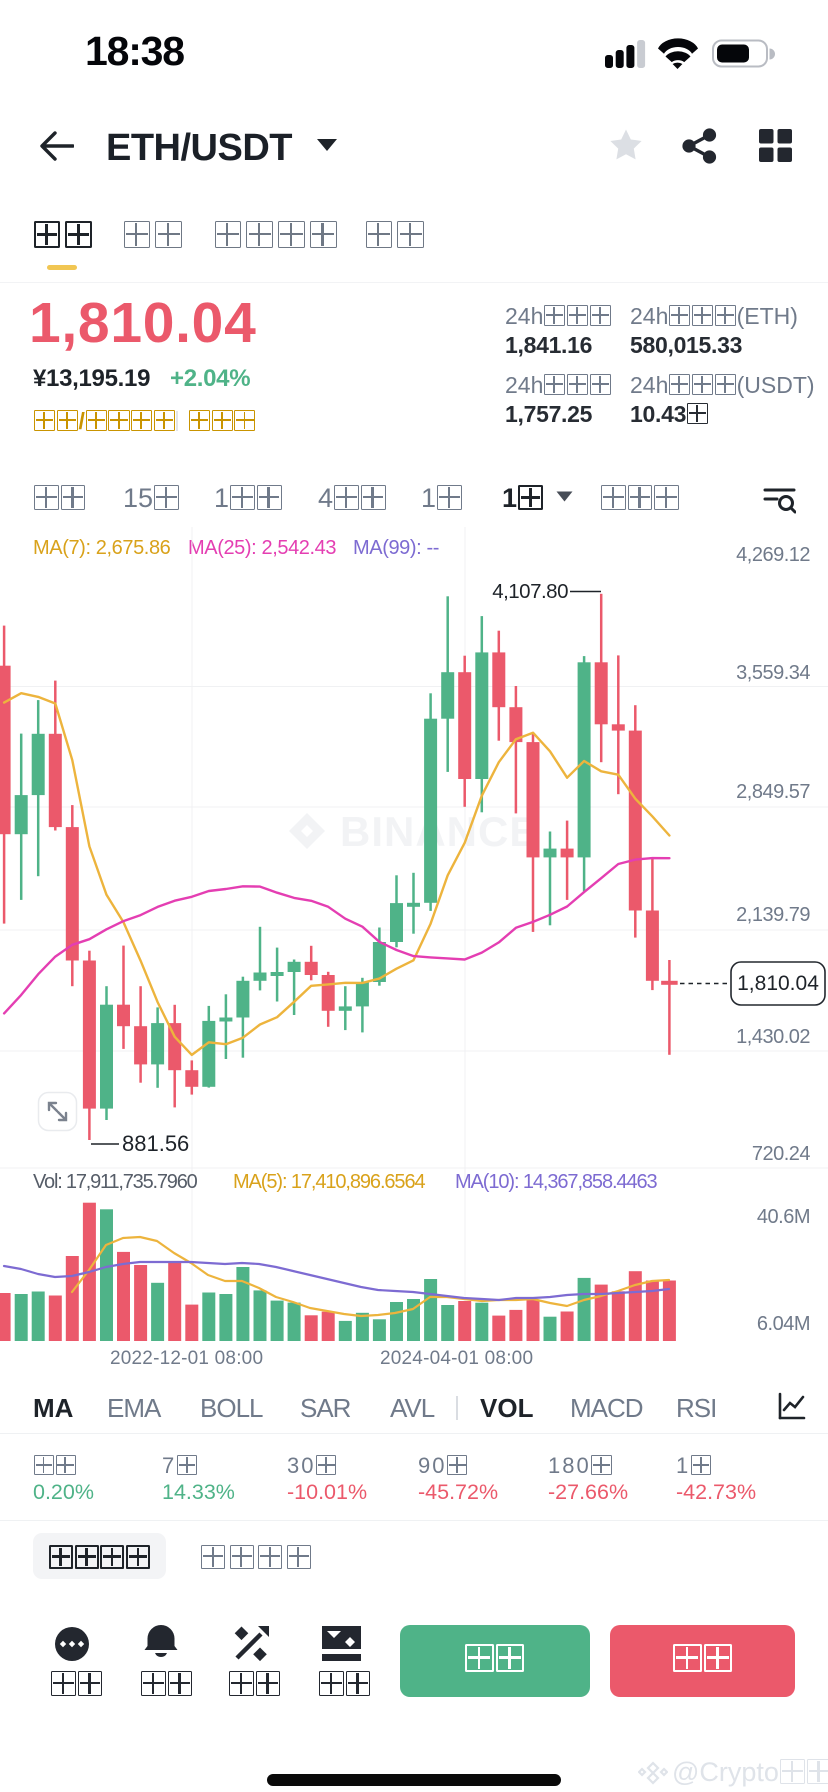 The height and width of the screenshot is (1792, 828). What do you see at coordinates (530, 591) in the screenshot?
I see `svg-text: 4,107.80` at bounding box center [530, 591].